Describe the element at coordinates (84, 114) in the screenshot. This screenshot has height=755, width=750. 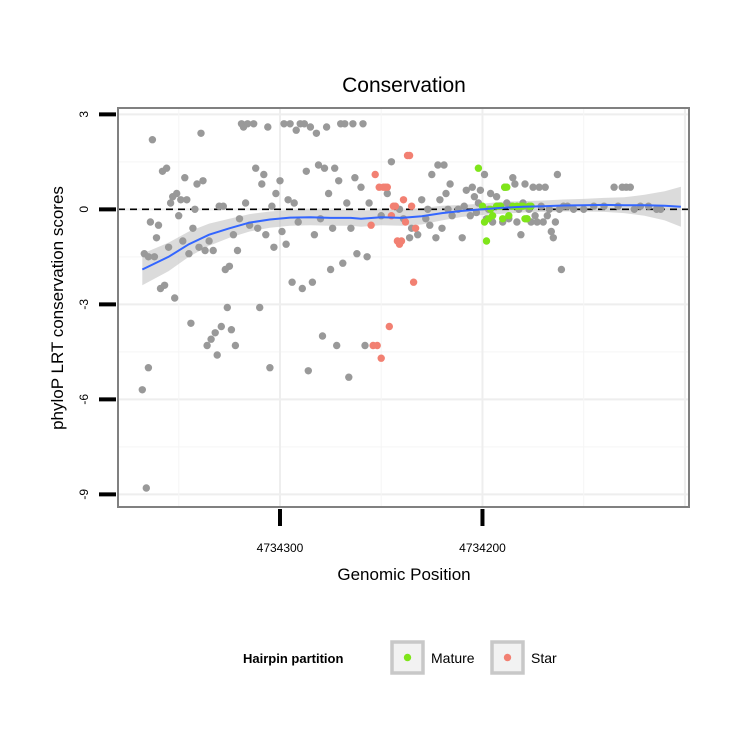
I see `y-tick-label: 3` at that location.